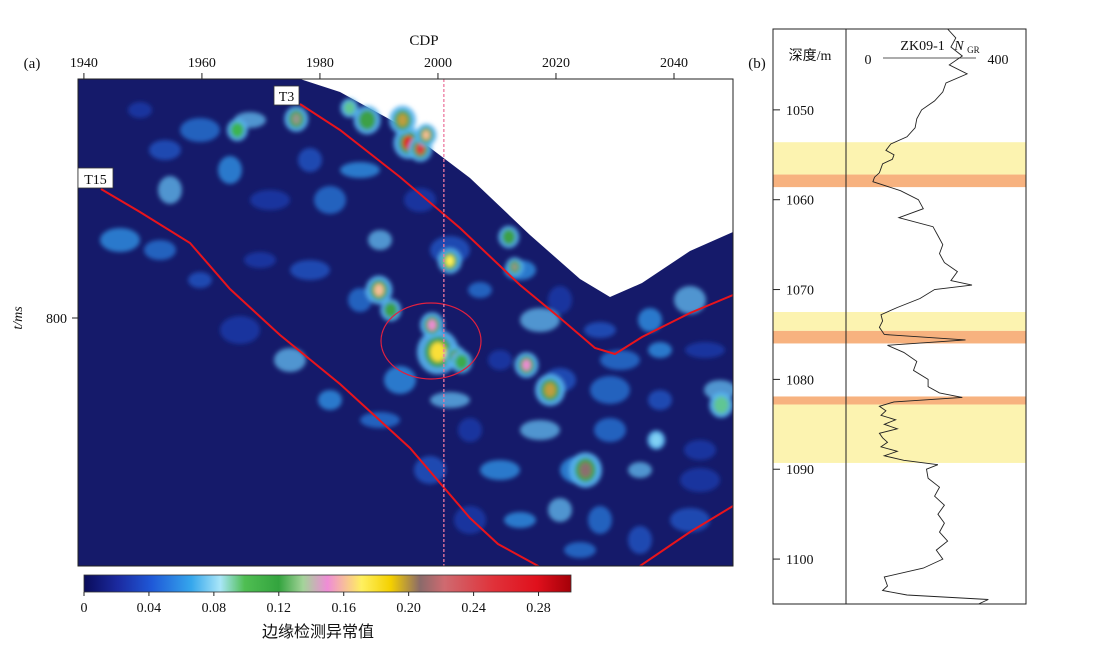 This screenshot has width=1096, height=658. What do you see at coordinates (936, 302) in the screenshot?
I see `highlight-zones` at bounding box center [936, 302].